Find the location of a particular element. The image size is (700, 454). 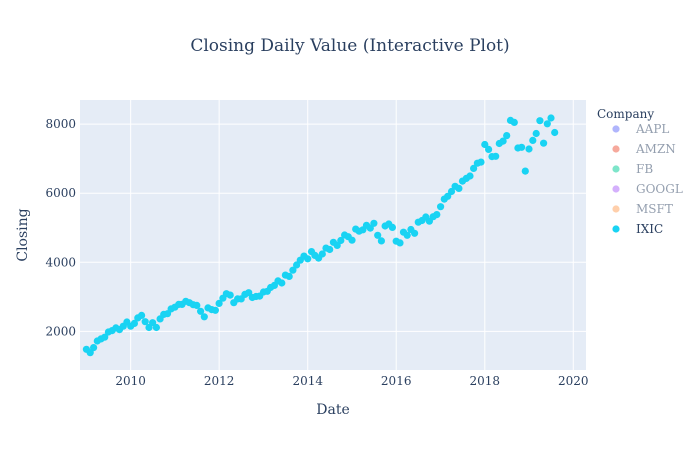

legend-label: AMZN is located at coordinates (655, 149).